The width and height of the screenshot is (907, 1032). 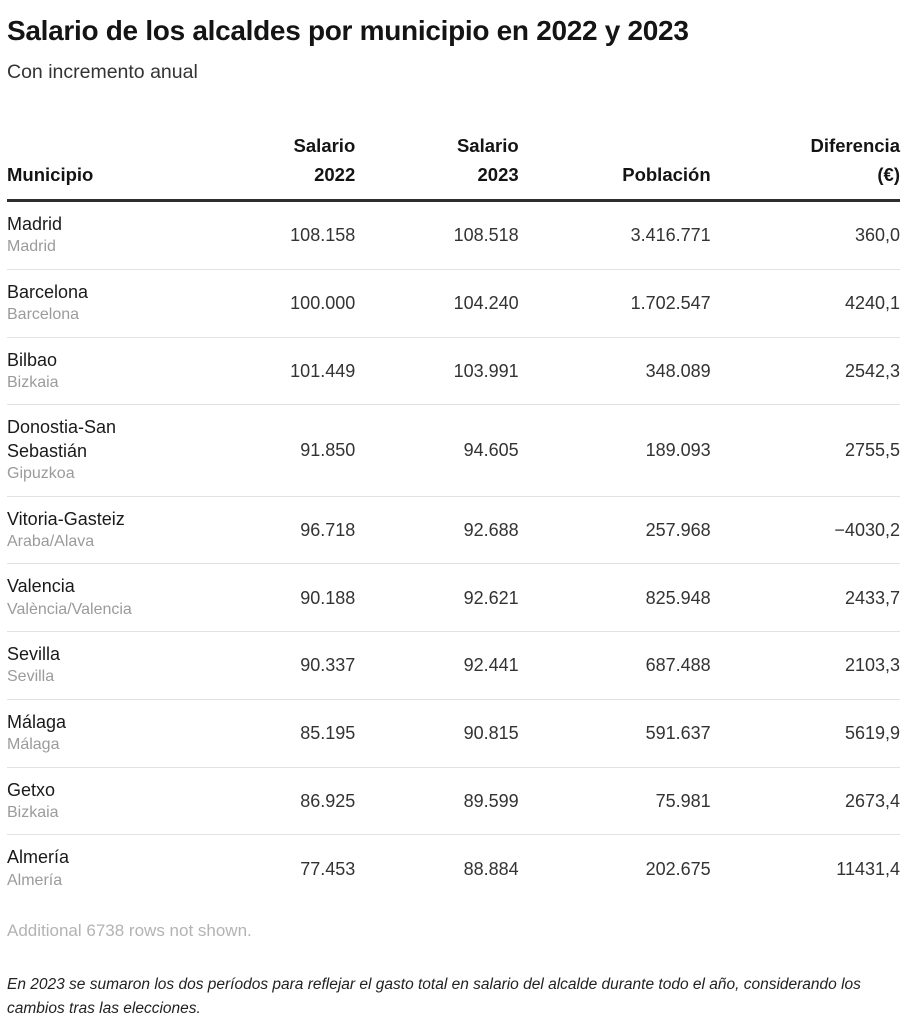 What do you see at coordinates (498, 174) in the screenshot?
I see `column-header-line: 2023` at bounding box center [498, 174].